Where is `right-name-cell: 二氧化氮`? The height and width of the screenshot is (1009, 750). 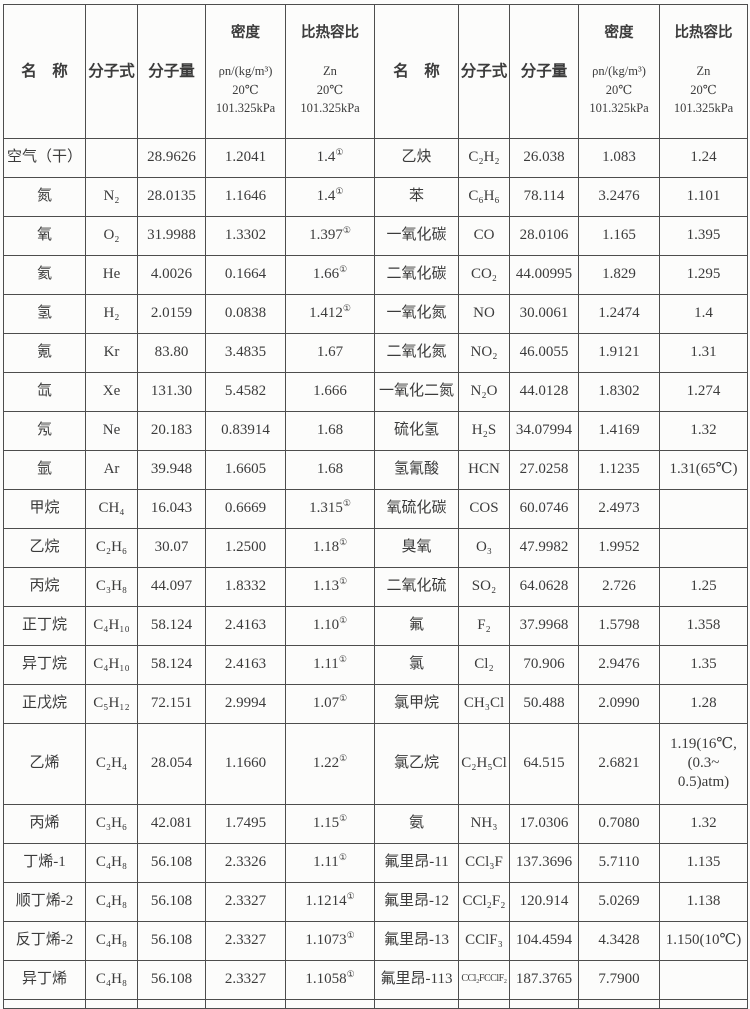
right-name-cell: 二氧化氮 is located at coordinates (416, 352).